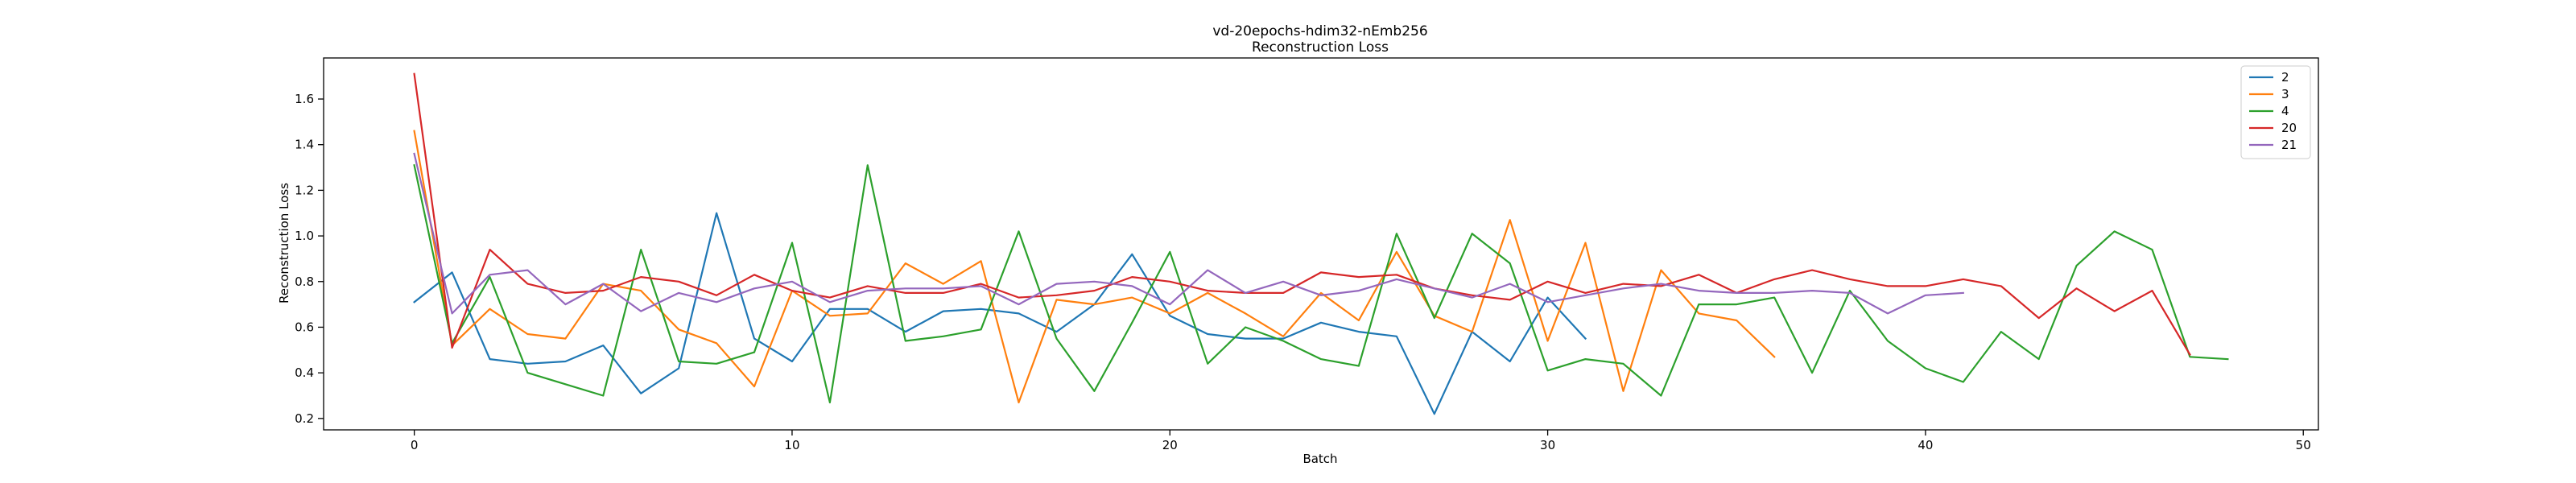 The width and height of the screenshot is (2576, 483). What do you see at coordinates (2285, 94) in the screenshot?
I see `legend-label-3: 3` at bounding box center [2285, 94].